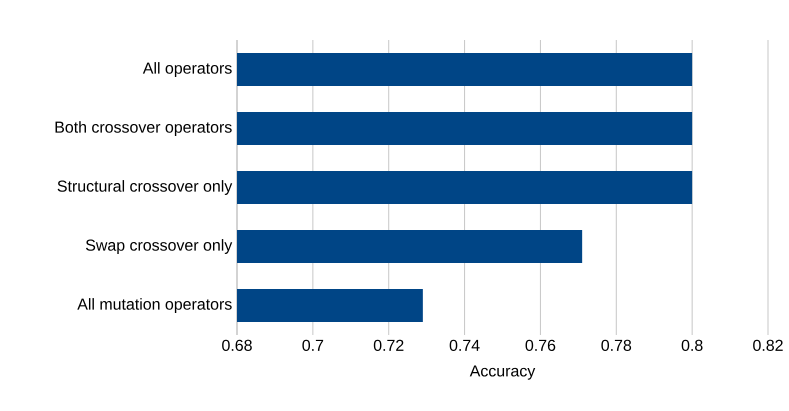 The height and width of the screenshot is (411, 789). I want to click on x-tick-label: 0.72, so click(389, 345).